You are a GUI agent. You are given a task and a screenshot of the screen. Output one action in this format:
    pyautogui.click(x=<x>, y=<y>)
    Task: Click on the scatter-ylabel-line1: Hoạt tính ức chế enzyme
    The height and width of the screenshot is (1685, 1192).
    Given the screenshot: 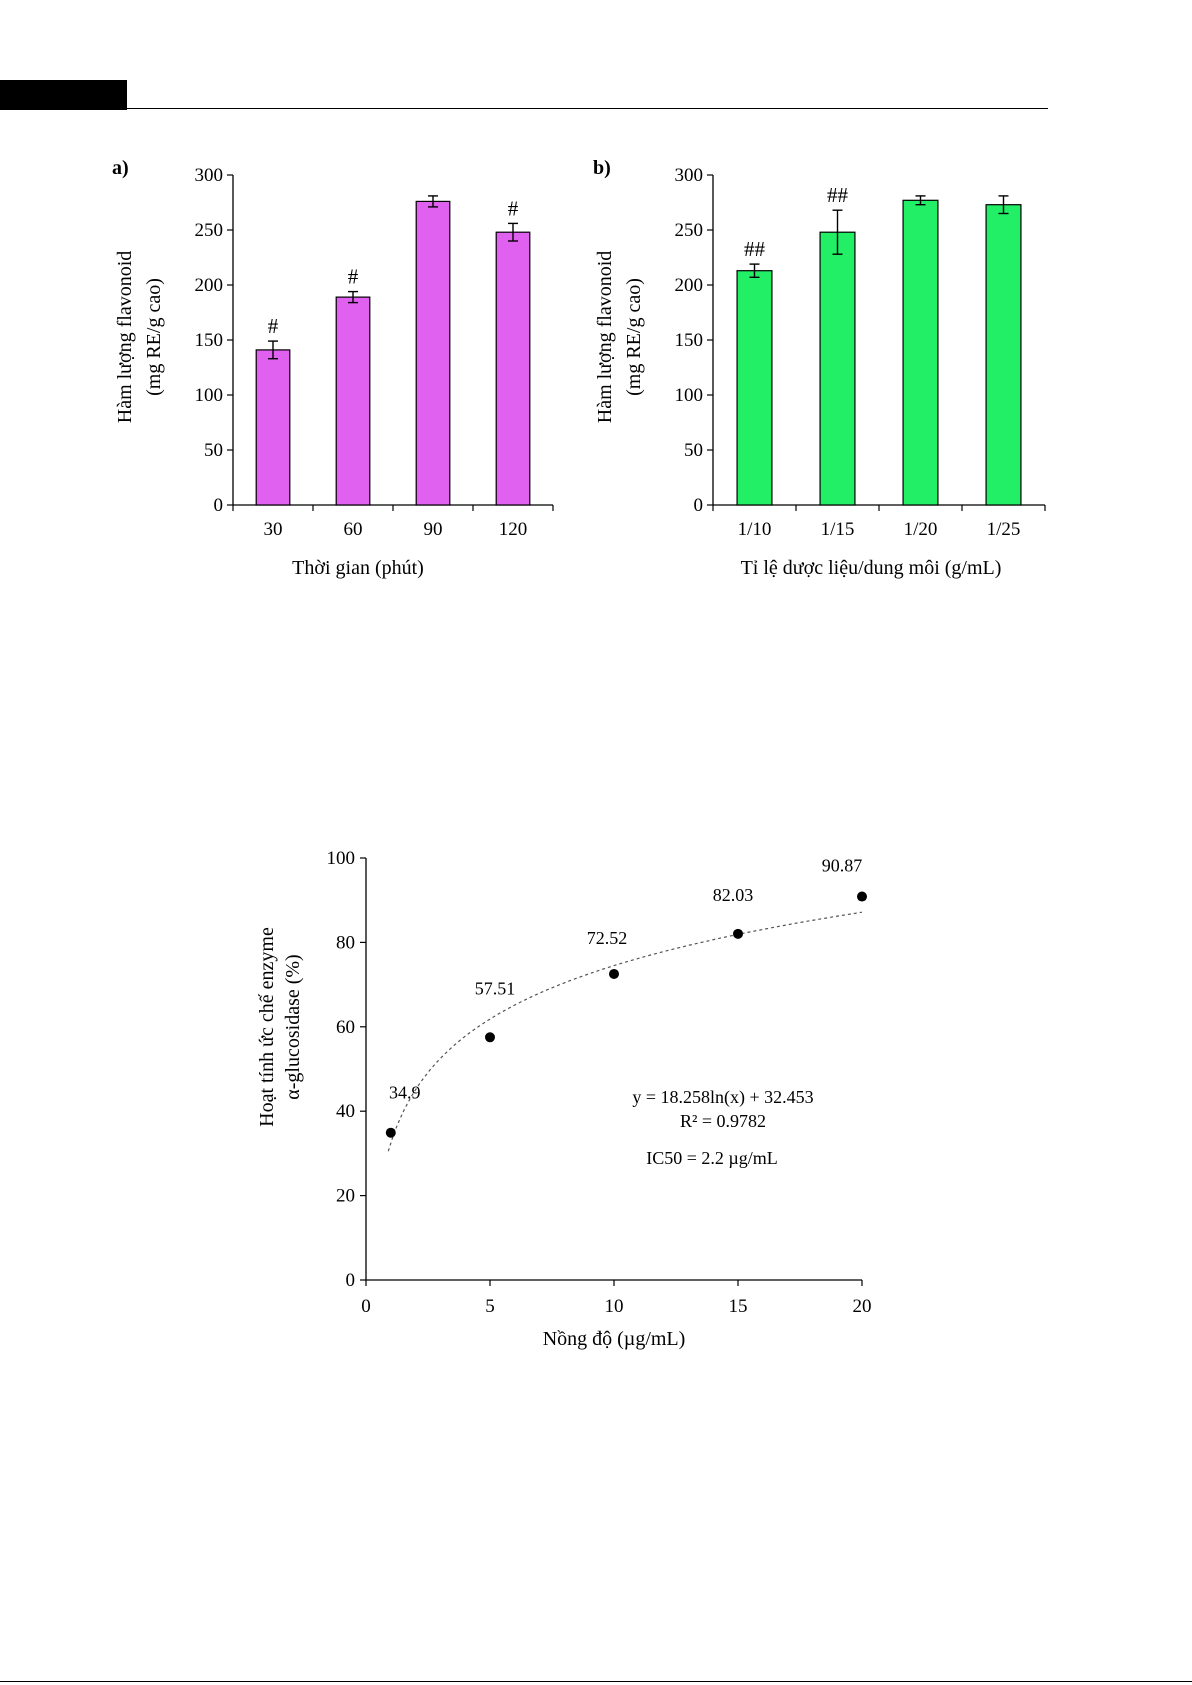 What is the action you would take?
    pyautogui.click(x=267, y=1027)
    